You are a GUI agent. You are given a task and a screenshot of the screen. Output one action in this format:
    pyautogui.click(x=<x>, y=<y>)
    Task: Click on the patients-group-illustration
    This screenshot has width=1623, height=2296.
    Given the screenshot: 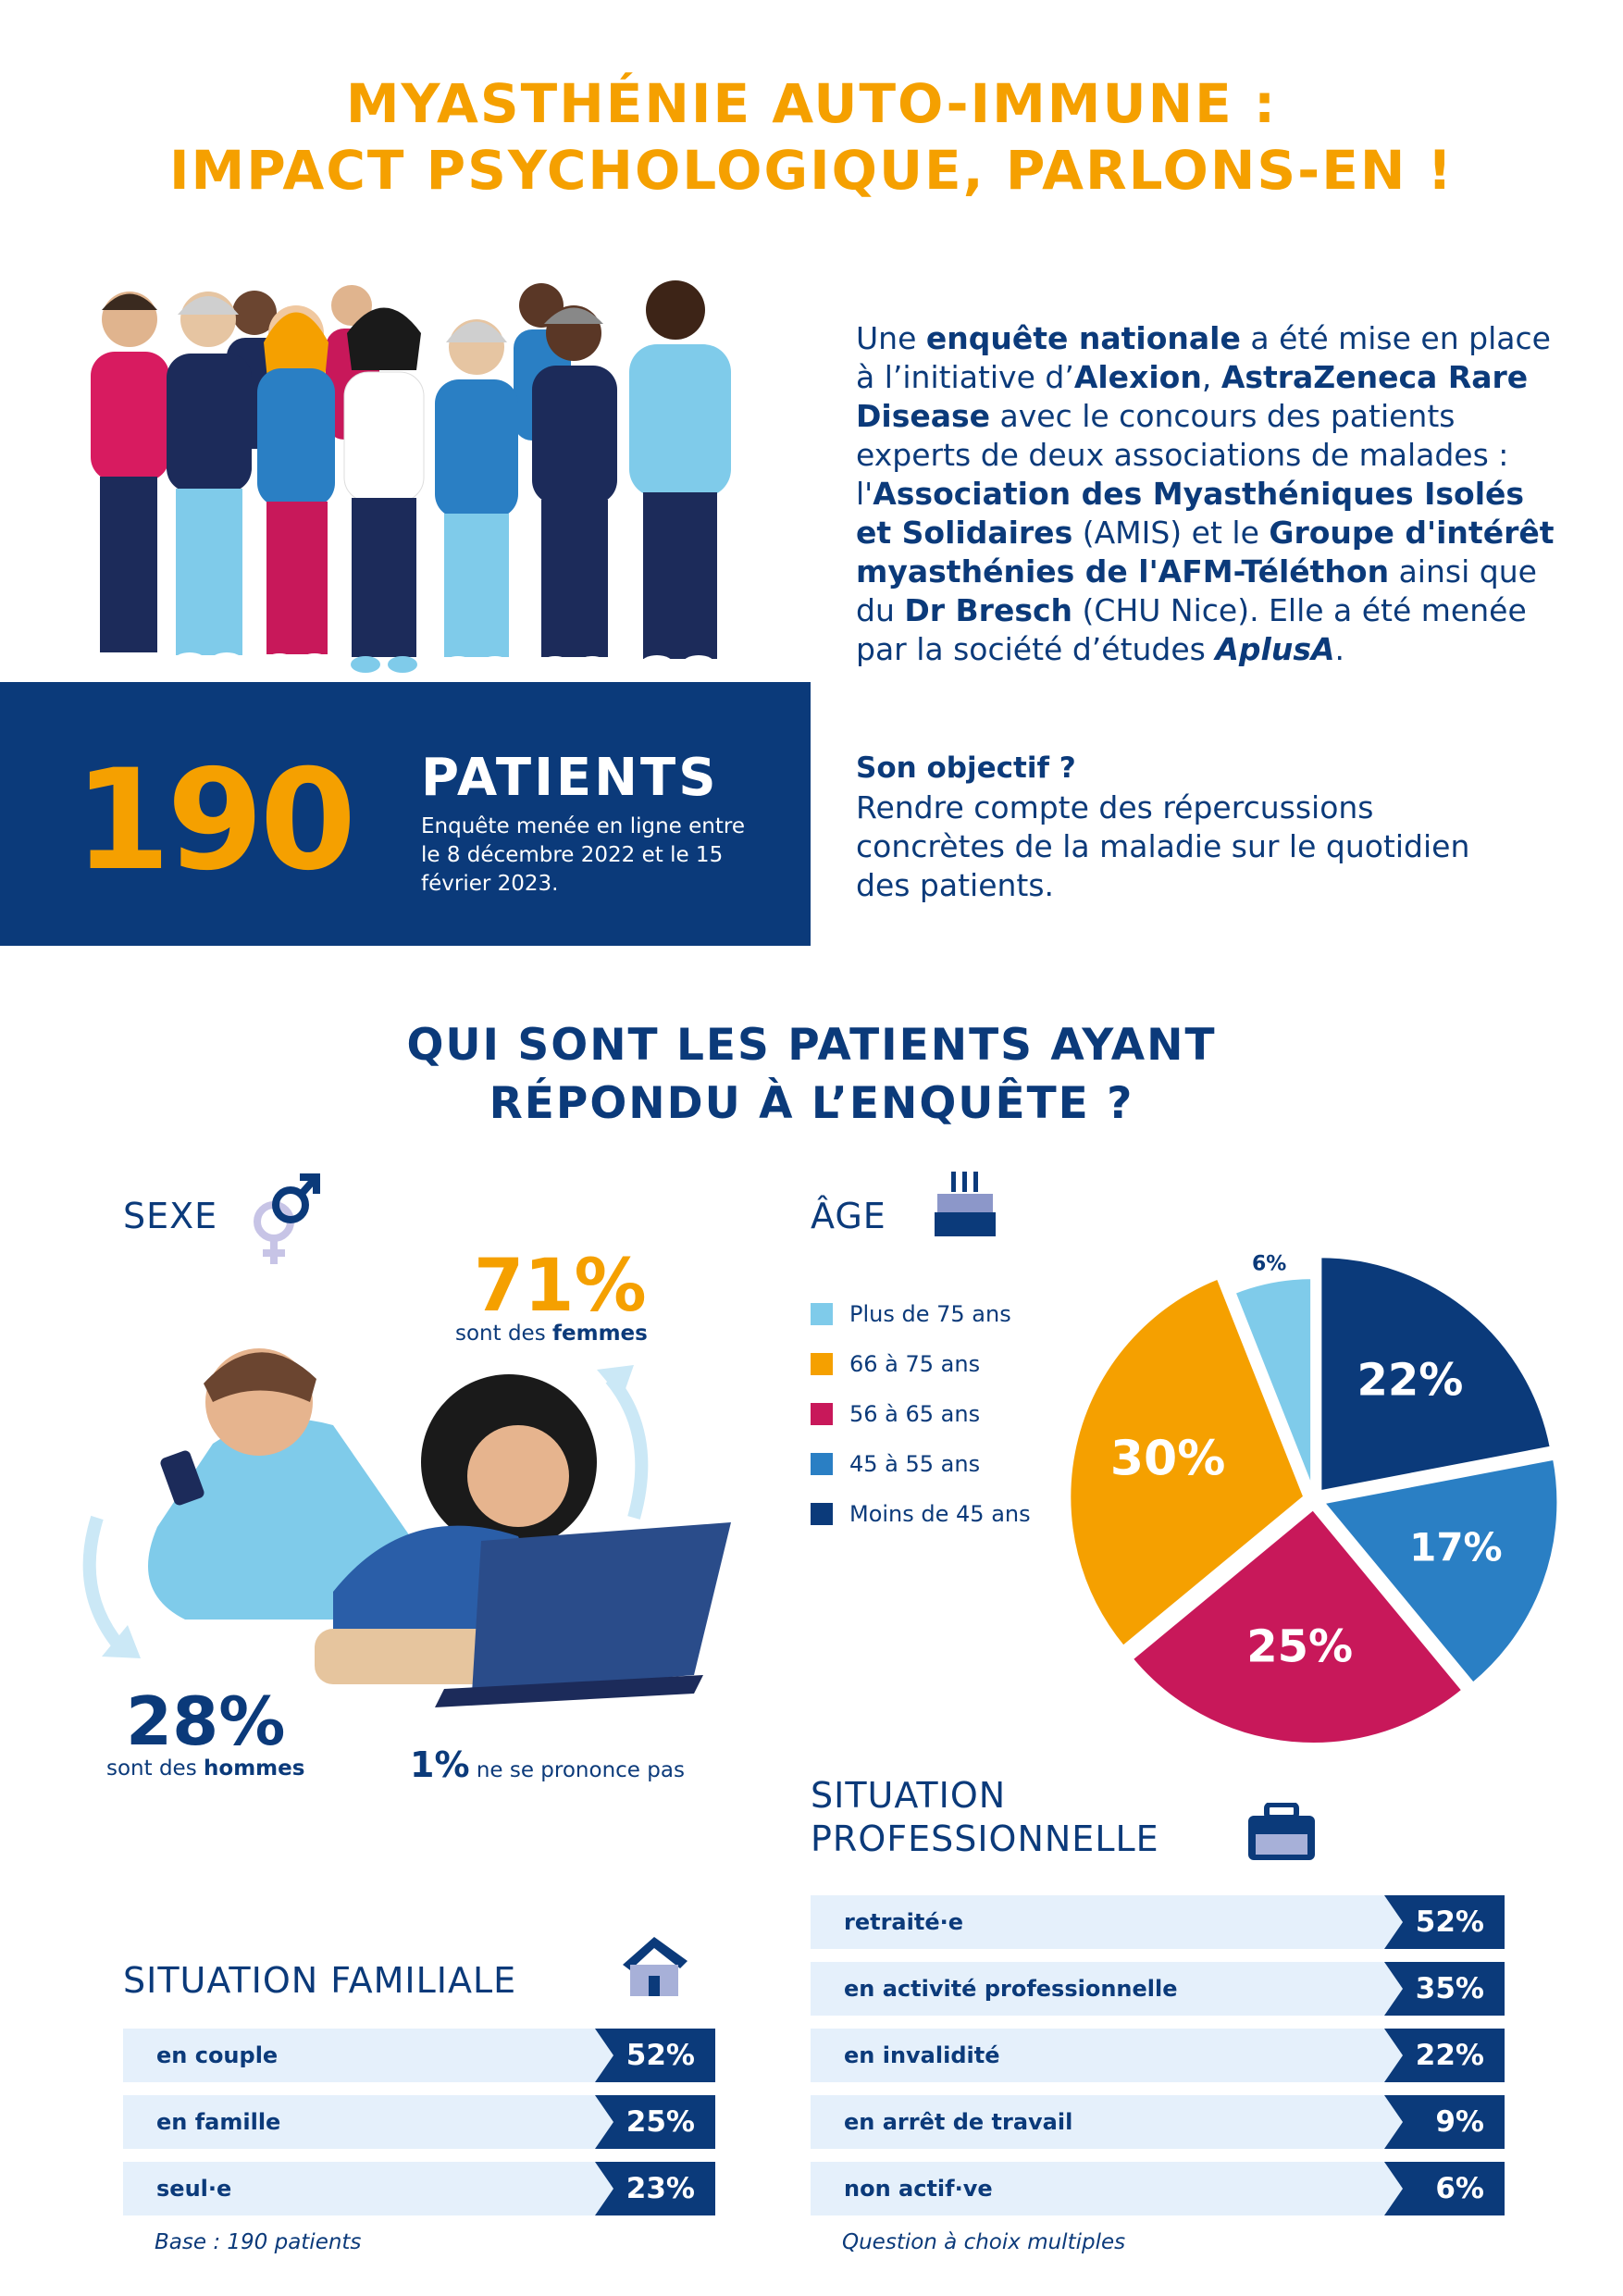 What is the action you would take?
    pyautogui.click(x=411, y=477)
    